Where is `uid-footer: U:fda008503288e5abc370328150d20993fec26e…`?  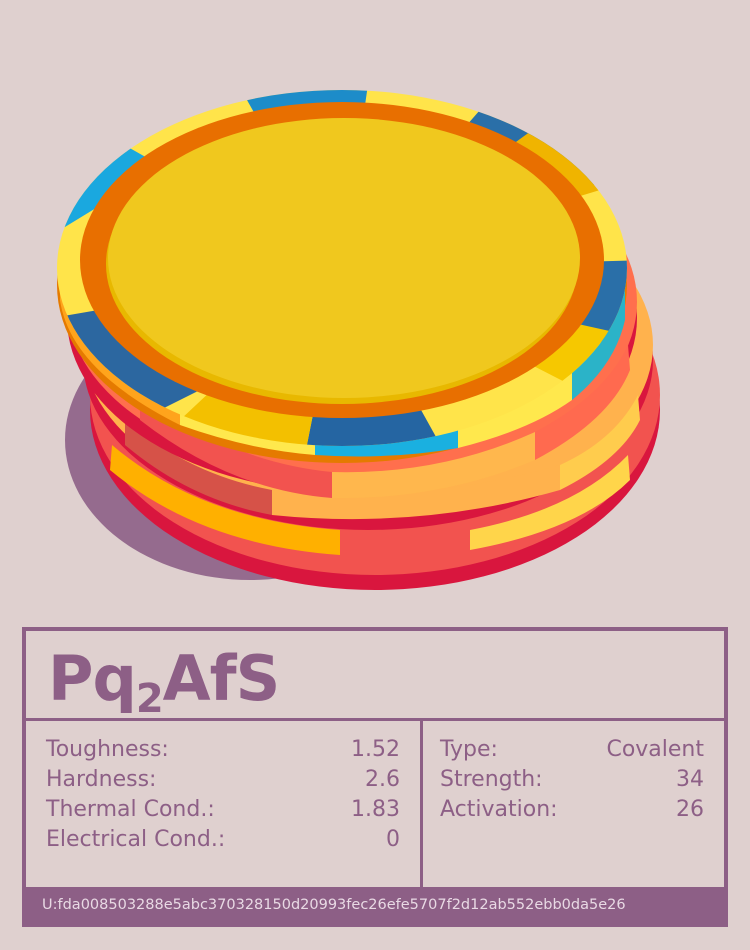
uid-footer: U:fda008503288e5abc370328150d20993fec26e… is located at coordinates (375, 905).